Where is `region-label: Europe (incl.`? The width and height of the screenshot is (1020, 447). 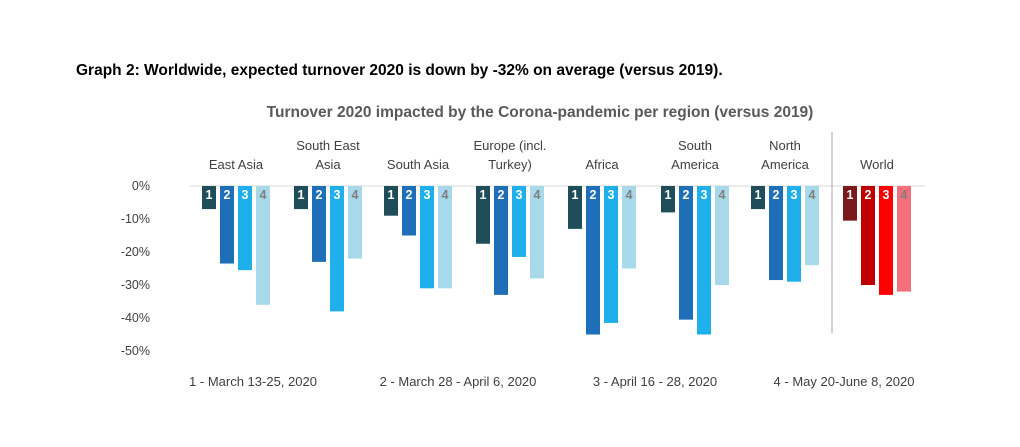
region-label: Europe (incl. is located at coordinates (510, 145).